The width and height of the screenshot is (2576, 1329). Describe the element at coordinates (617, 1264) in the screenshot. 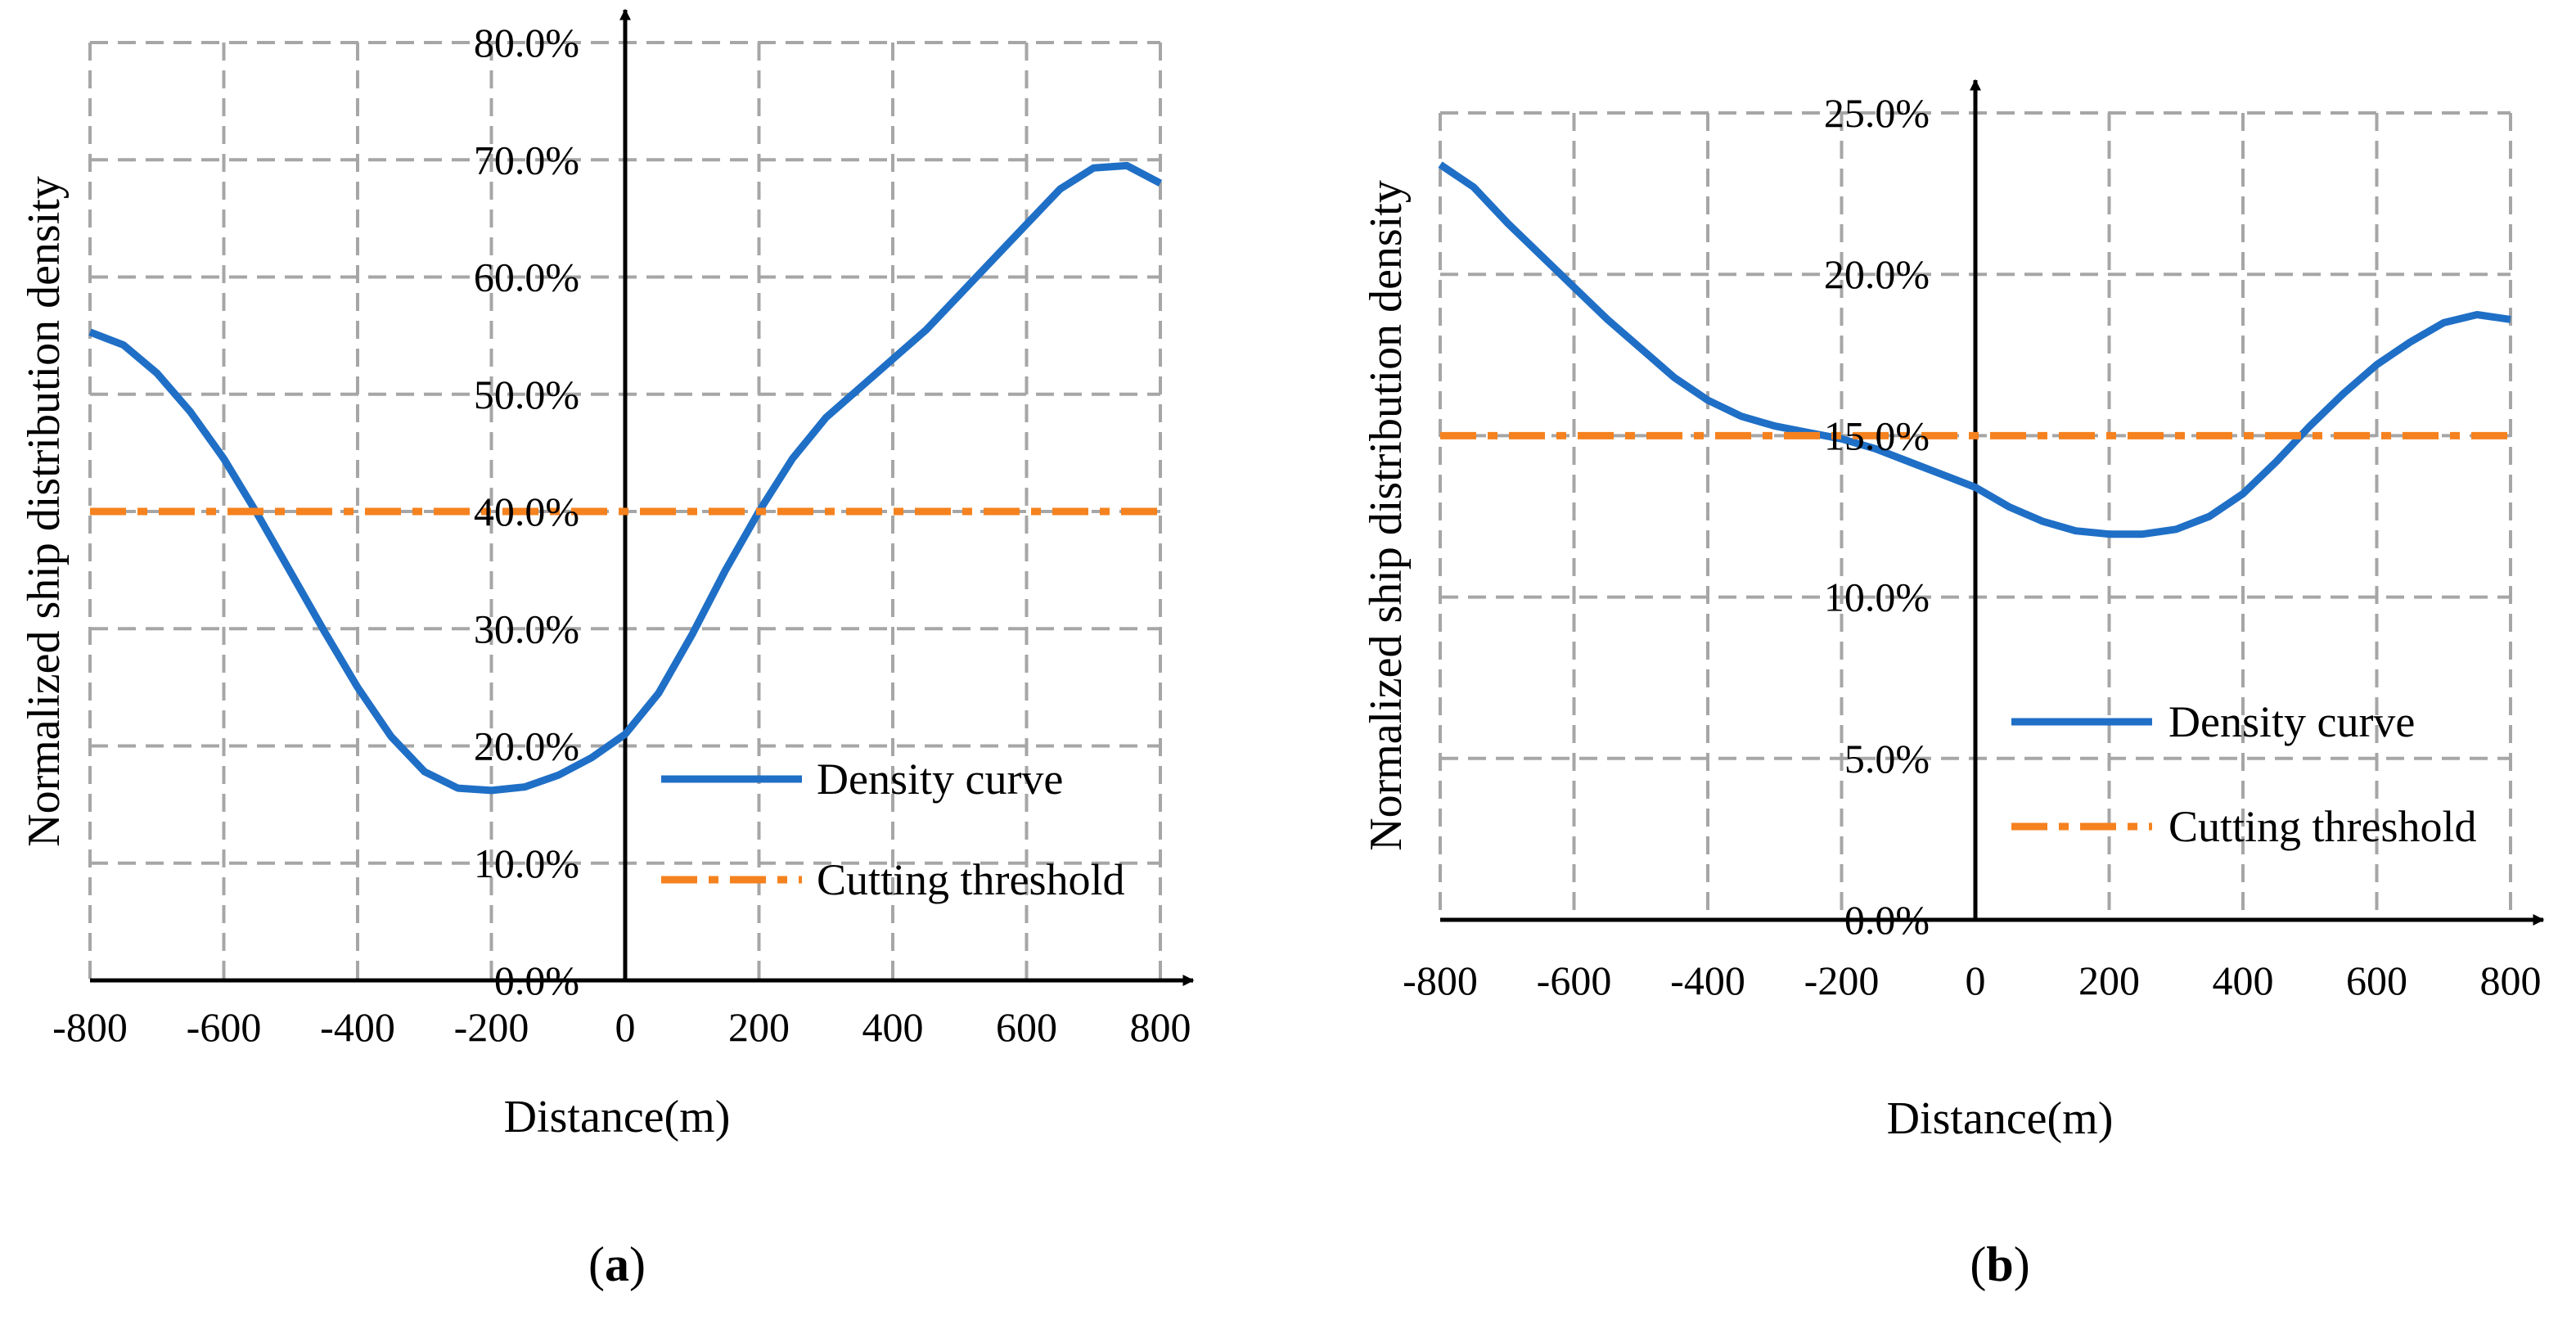

I see `panel-label: (a)` at that location.